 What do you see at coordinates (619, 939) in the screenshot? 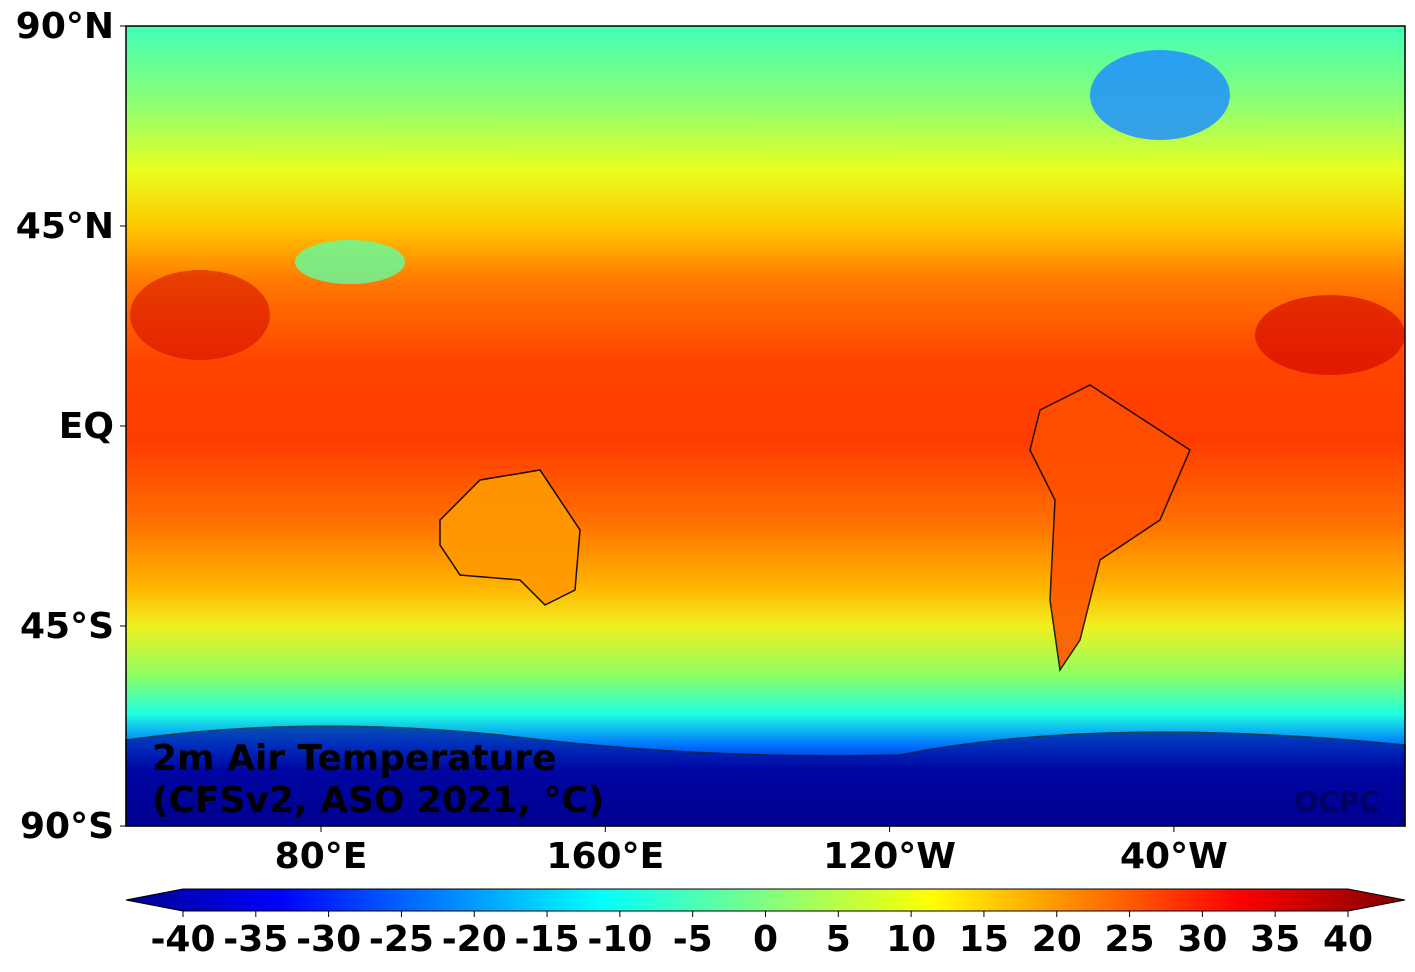
I see `colorbar-tick-label: -10` at bounding box center [619, 939].